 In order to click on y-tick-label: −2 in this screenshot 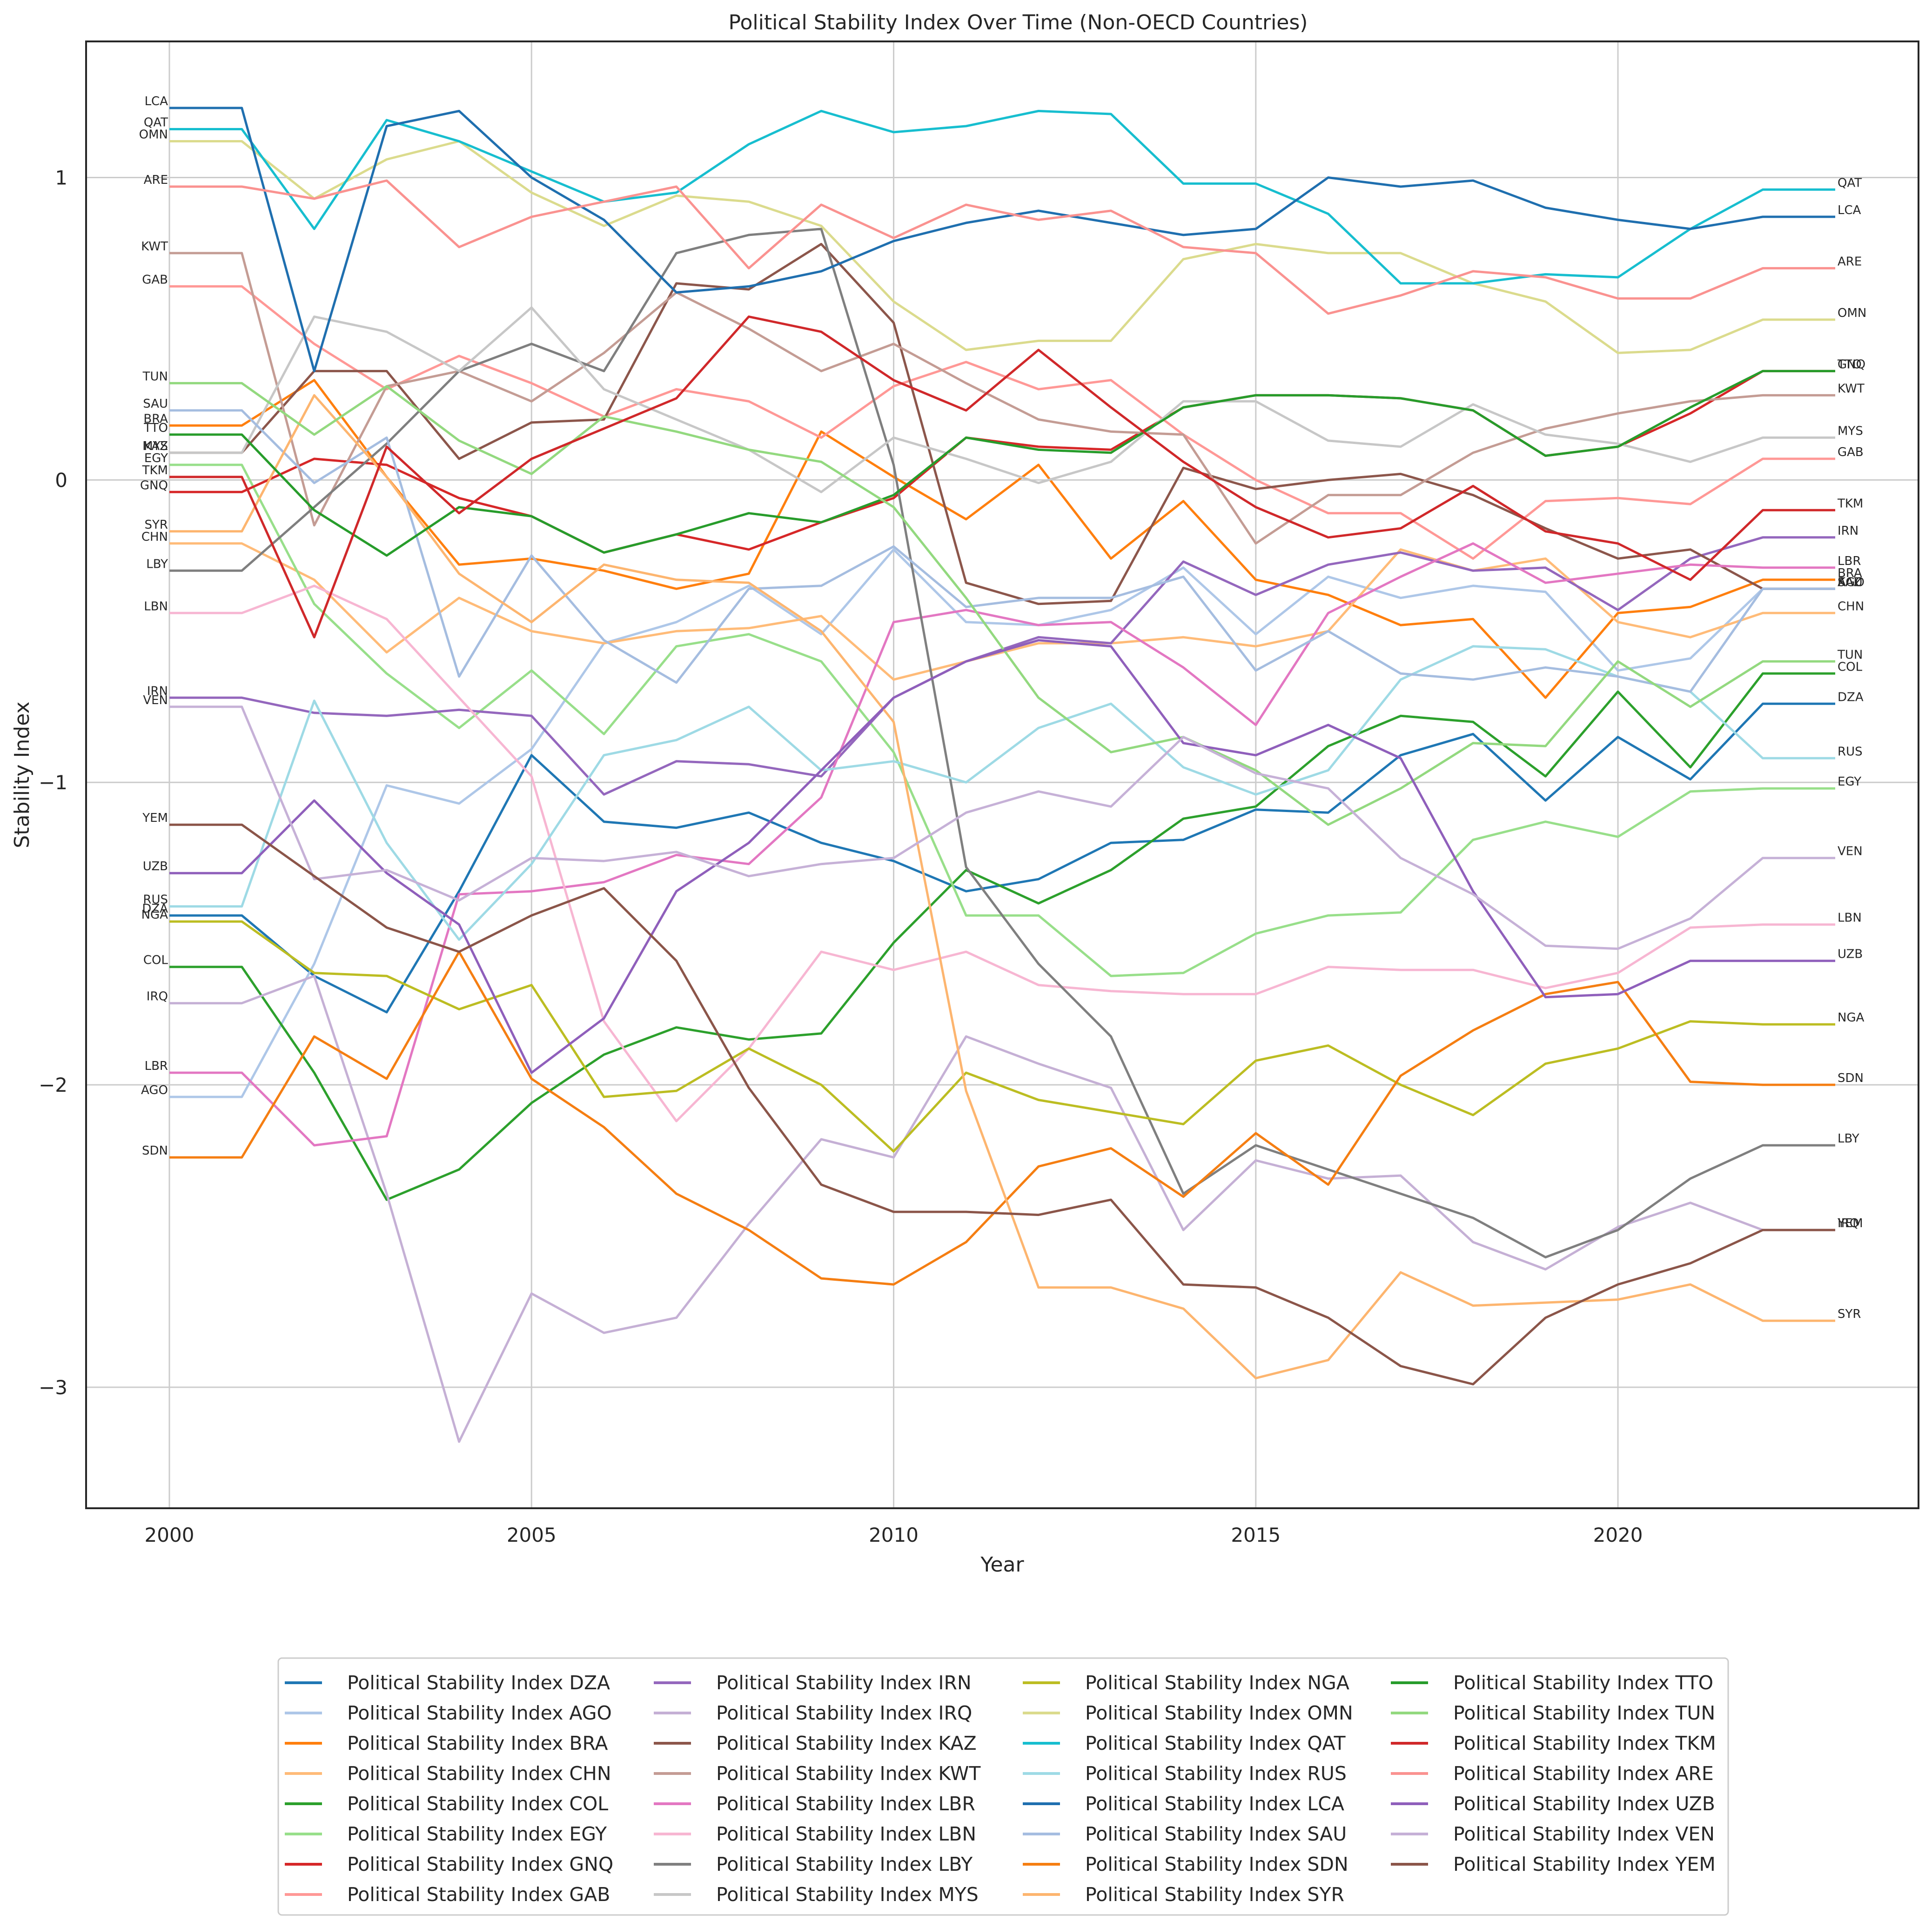, I will do `click(53, 1085)`.